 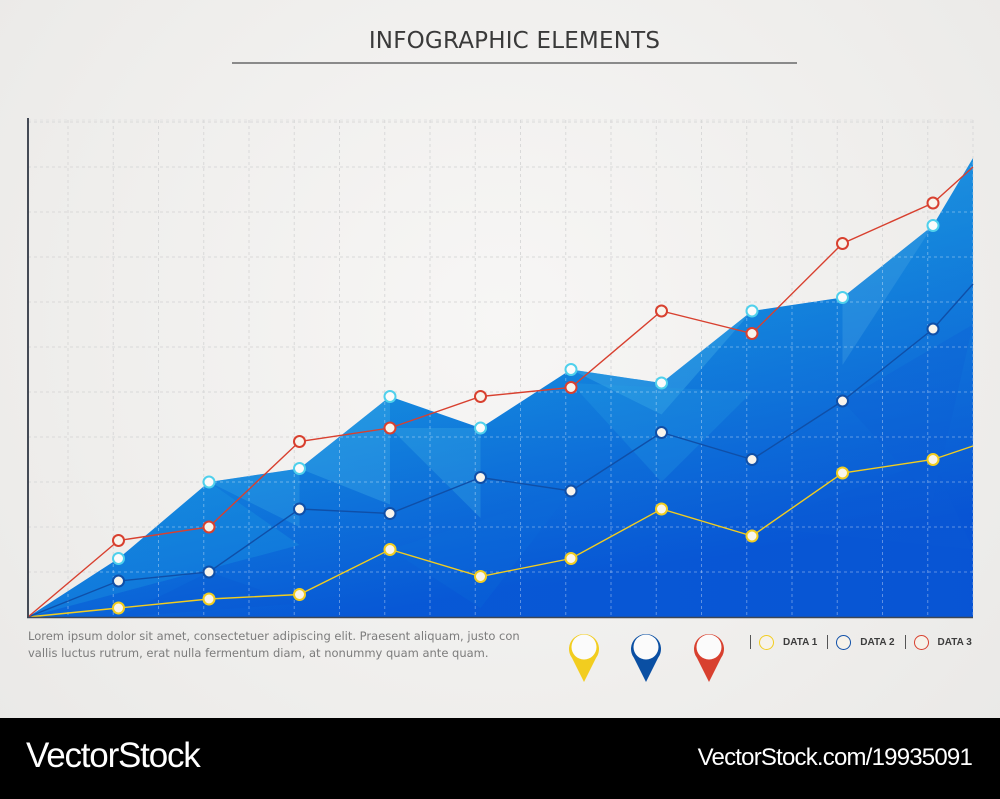 What do you see at coordinates (709, 658) in the screenshot?
I see `red-pin-icon` at bounding box center [709, 658].